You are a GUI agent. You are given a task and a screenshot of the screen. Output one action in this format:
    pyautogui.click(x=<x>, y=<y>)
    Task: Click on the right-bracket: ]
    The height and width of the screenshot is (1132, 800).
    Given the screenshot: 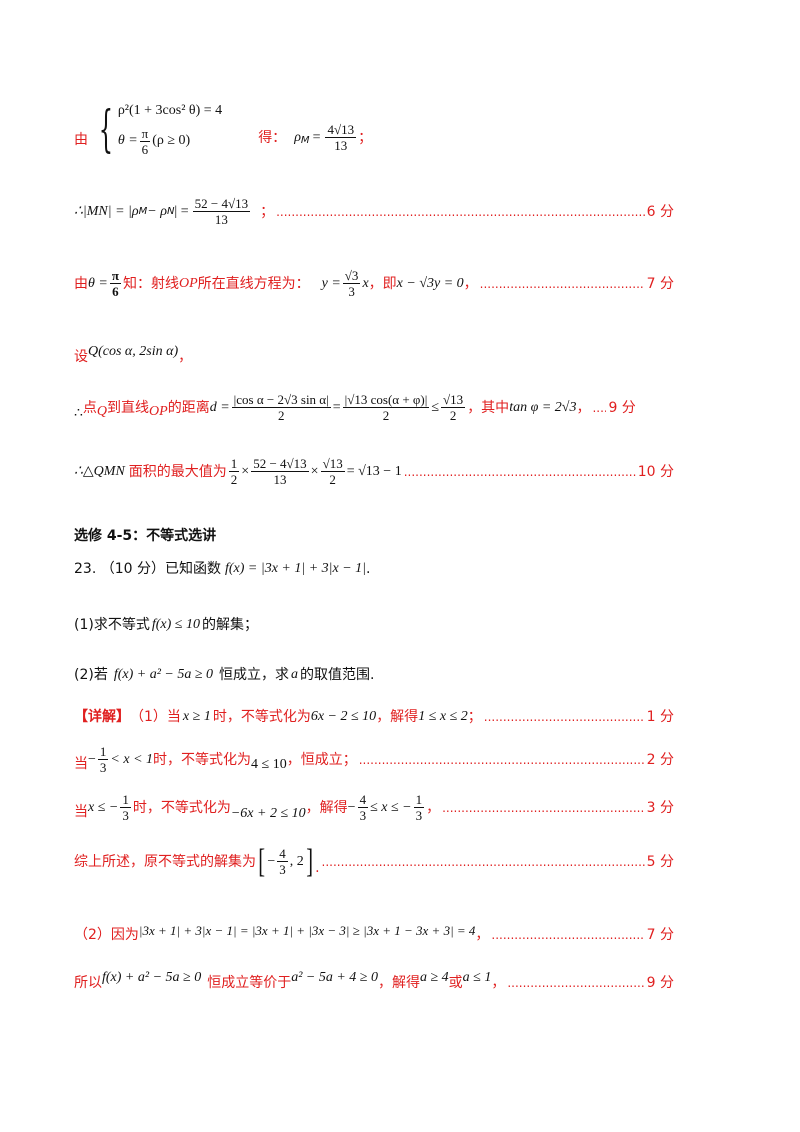 What is the action you would take?
    pyautogui.click(x=309, y=861)
    